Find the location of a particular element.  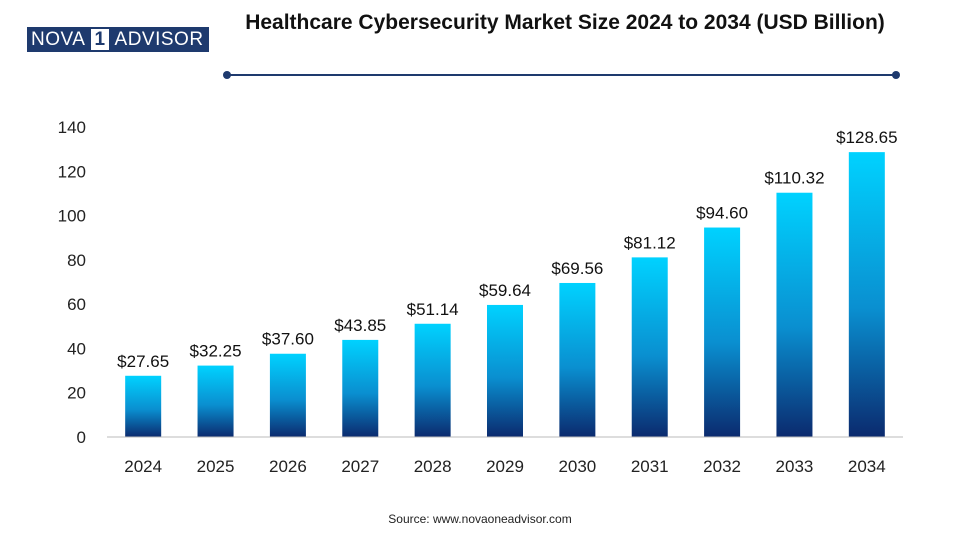

source-note: Source: www.novaoneadvisor.com is located at coordinates (480, 519).